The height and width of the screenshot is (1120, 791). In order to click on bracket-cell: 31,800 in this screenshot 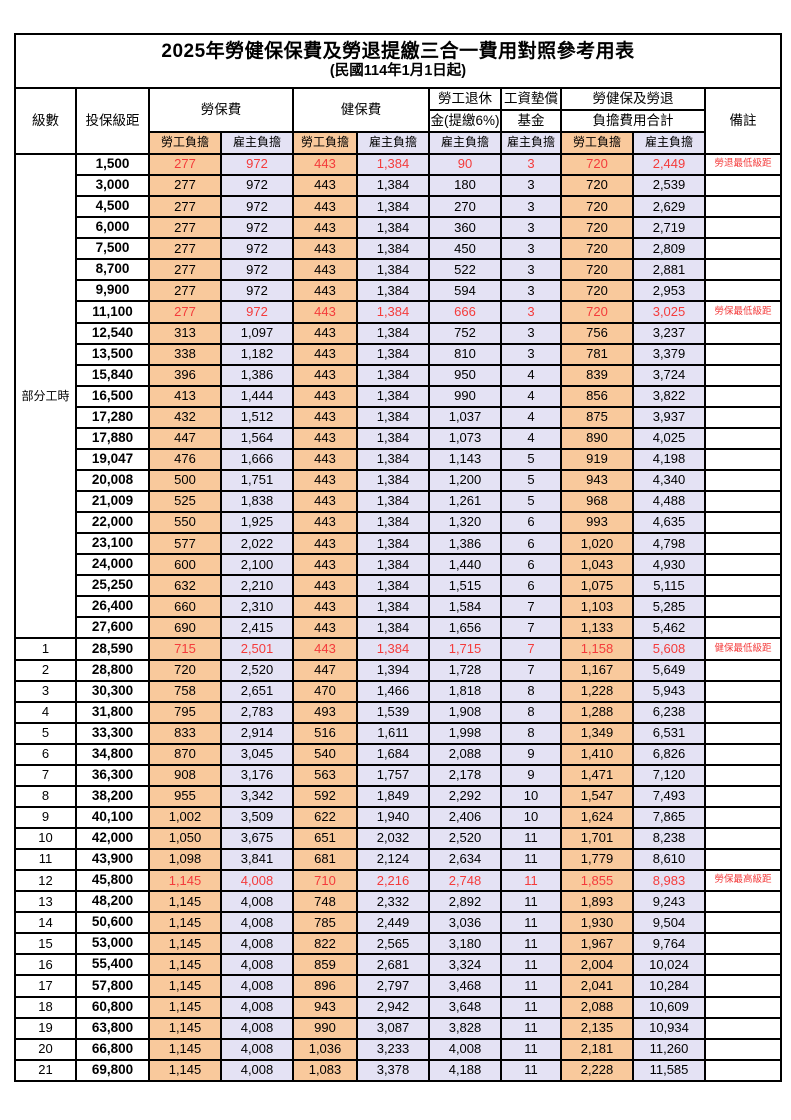, I will do `click(112, 712)`.